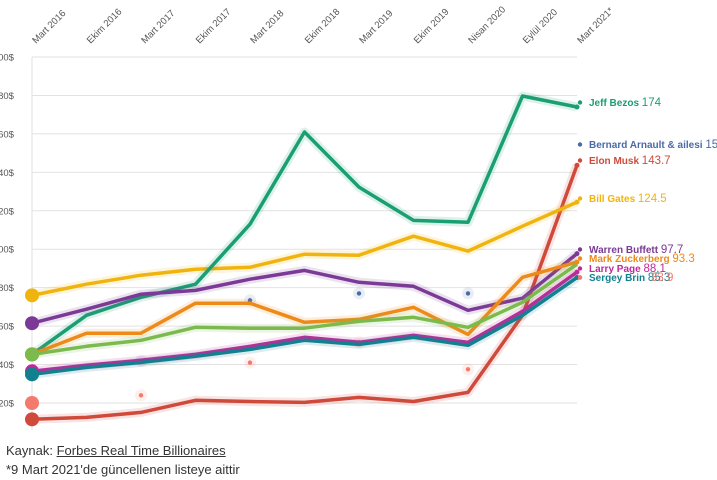  I want to click on end-label-value: 124.5, so click(652, 199).